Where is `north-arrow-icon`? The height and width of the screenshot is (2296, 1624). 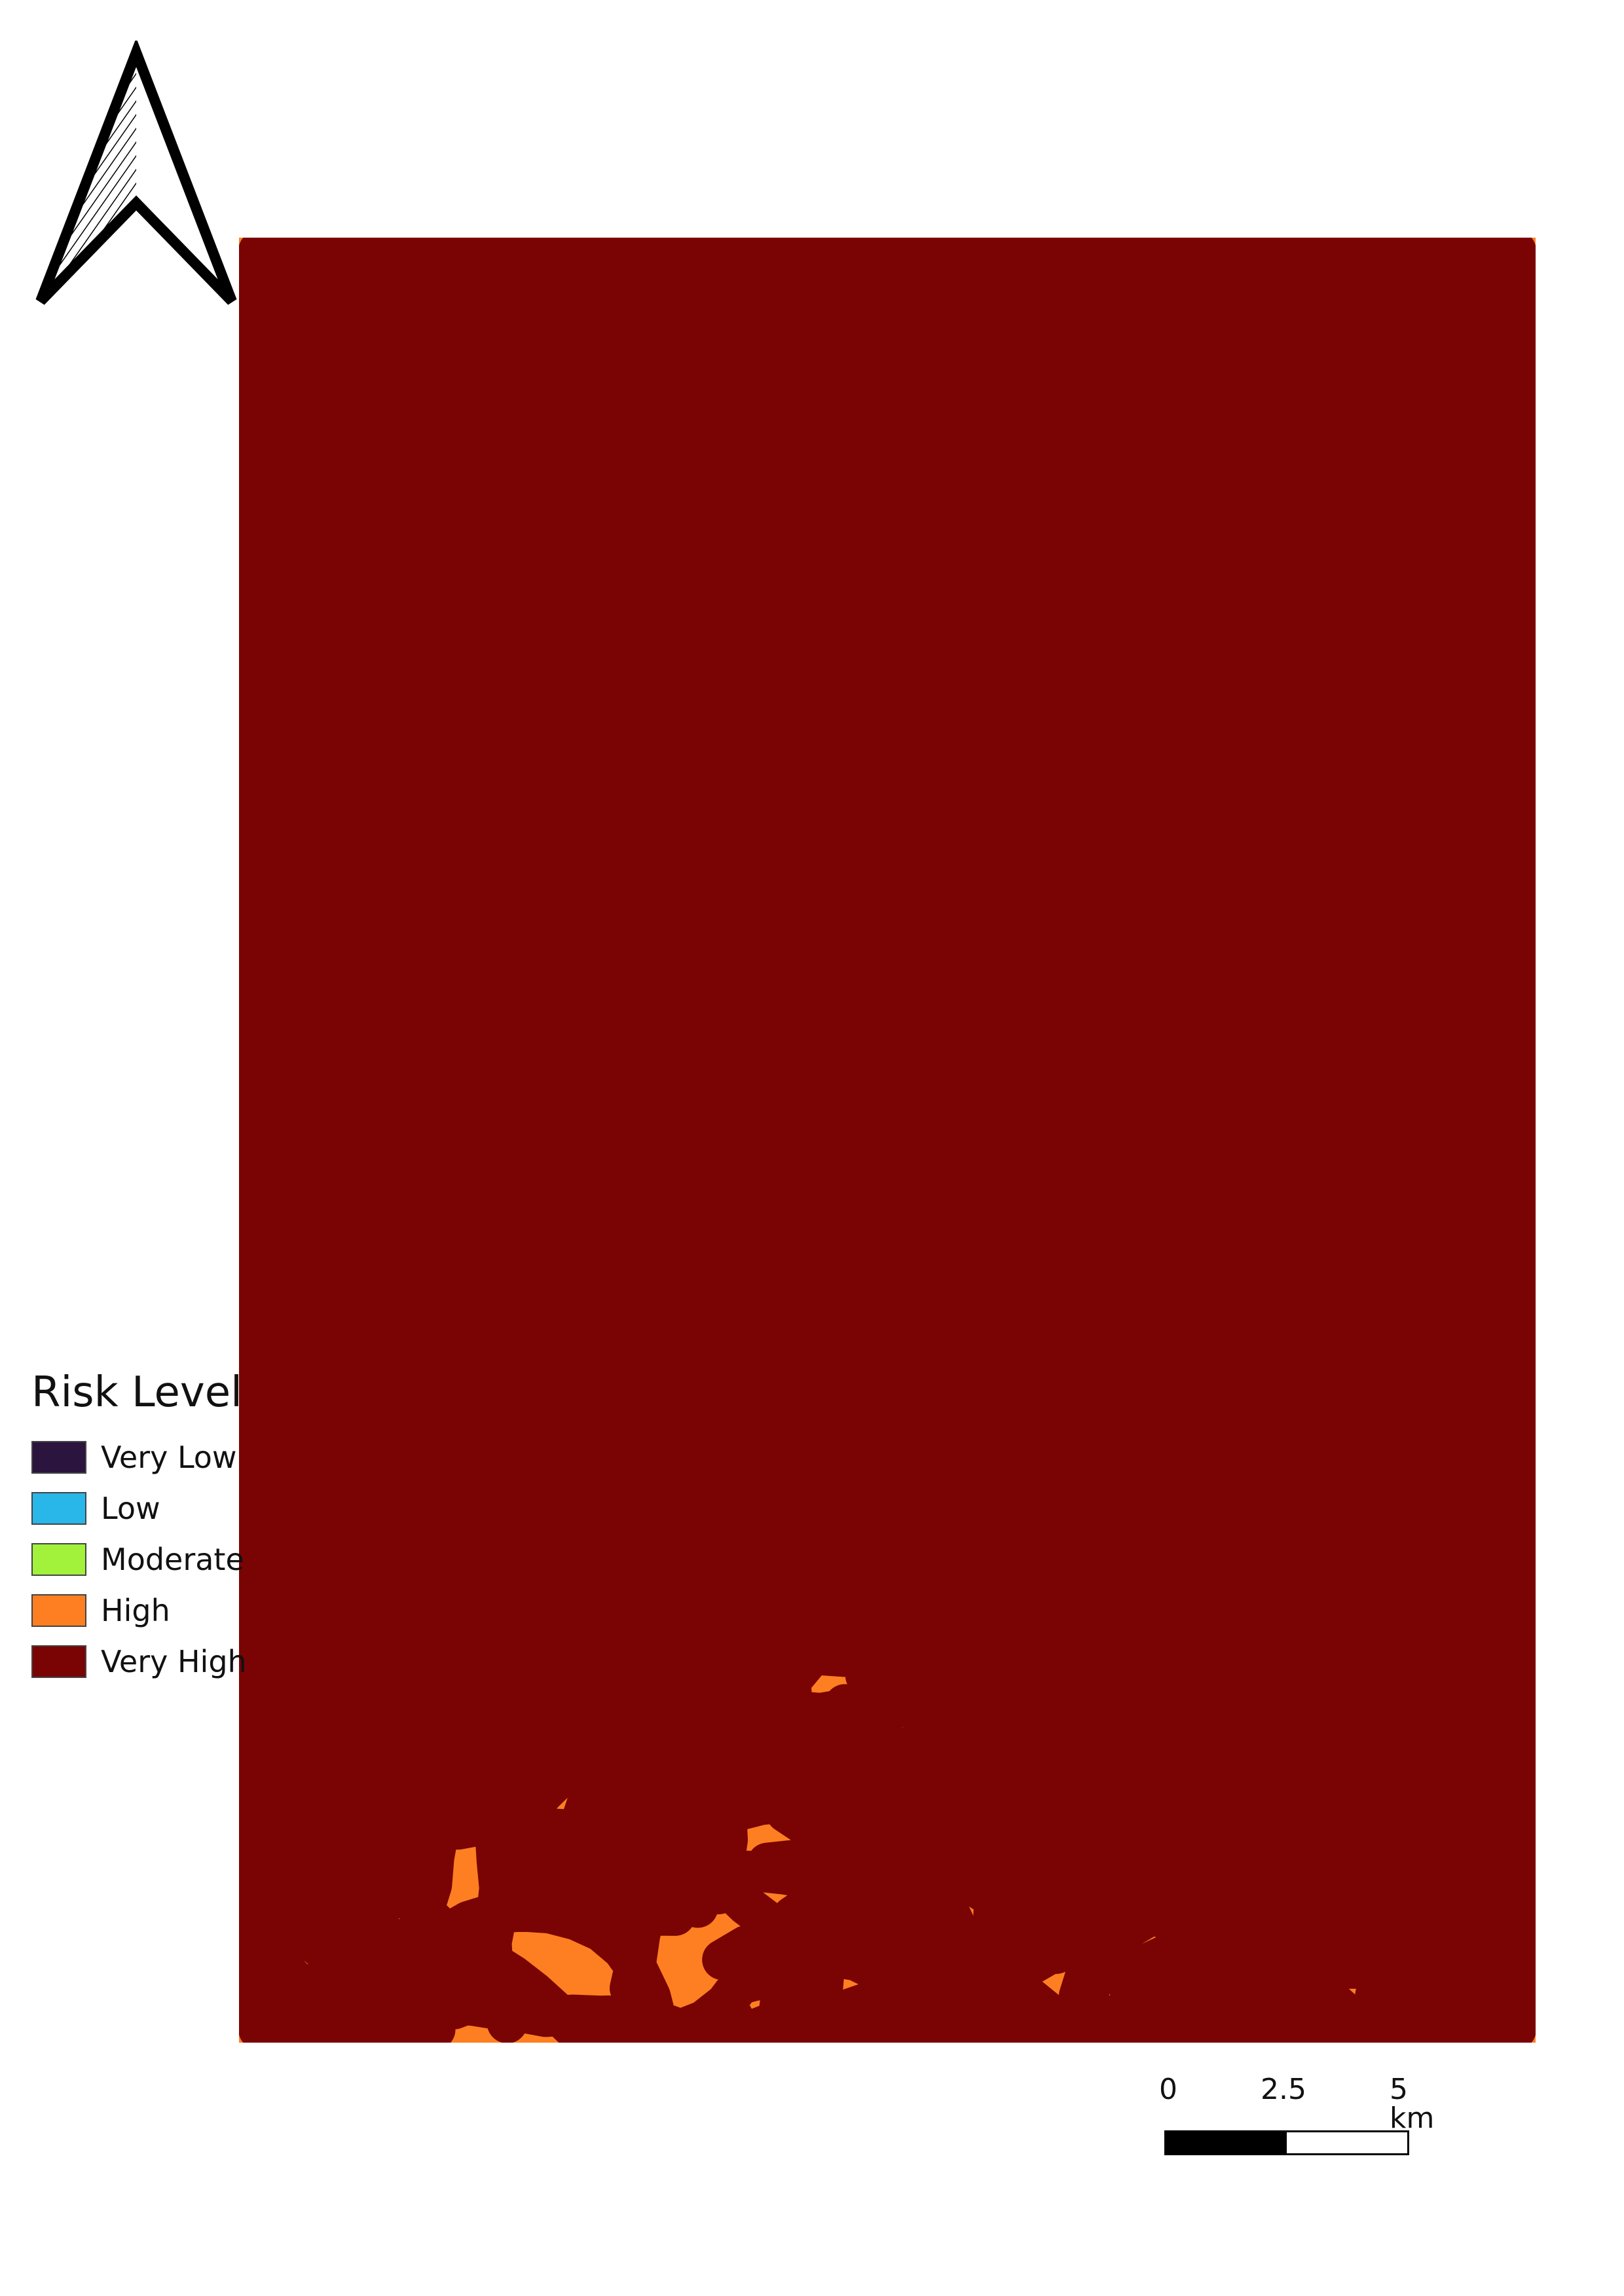
north-arrow-icon is located at coordinates (139, 176).